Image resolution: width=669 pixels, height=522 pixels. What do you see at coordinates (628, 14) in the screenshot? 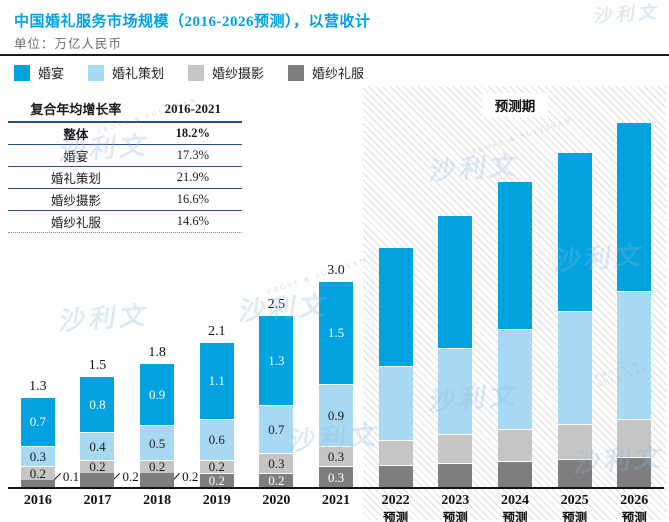
I see `watermark-logo: 沙利文` at bounding box center [628, 14].